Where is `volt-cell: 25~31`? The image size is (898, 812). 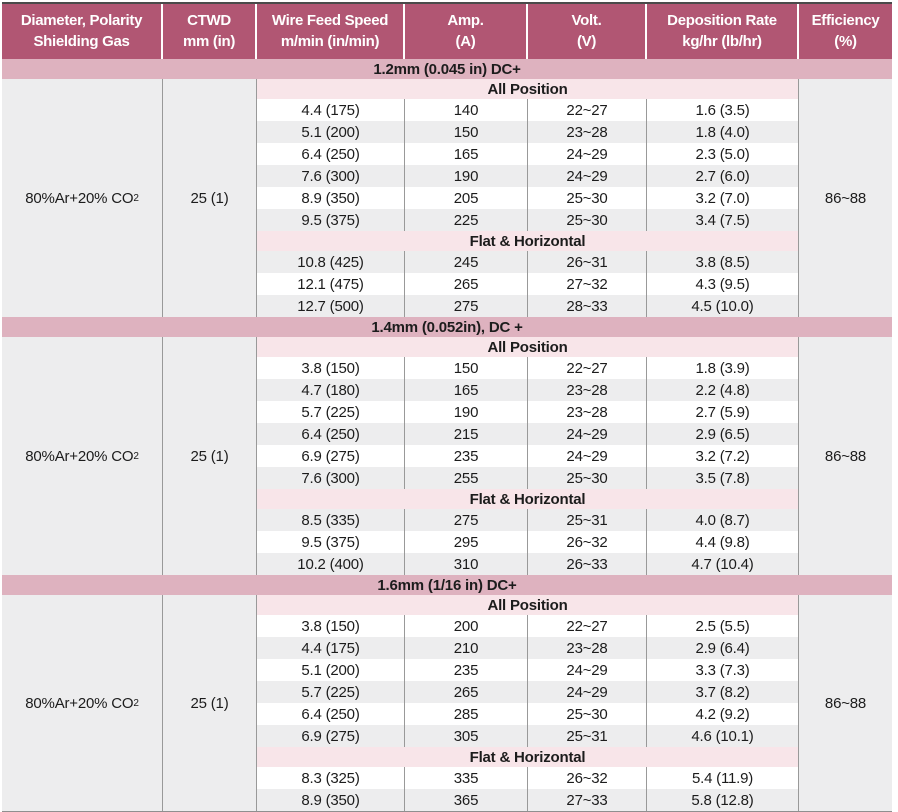
volt-cell: 25~31 is located at coordinates (587, 736).